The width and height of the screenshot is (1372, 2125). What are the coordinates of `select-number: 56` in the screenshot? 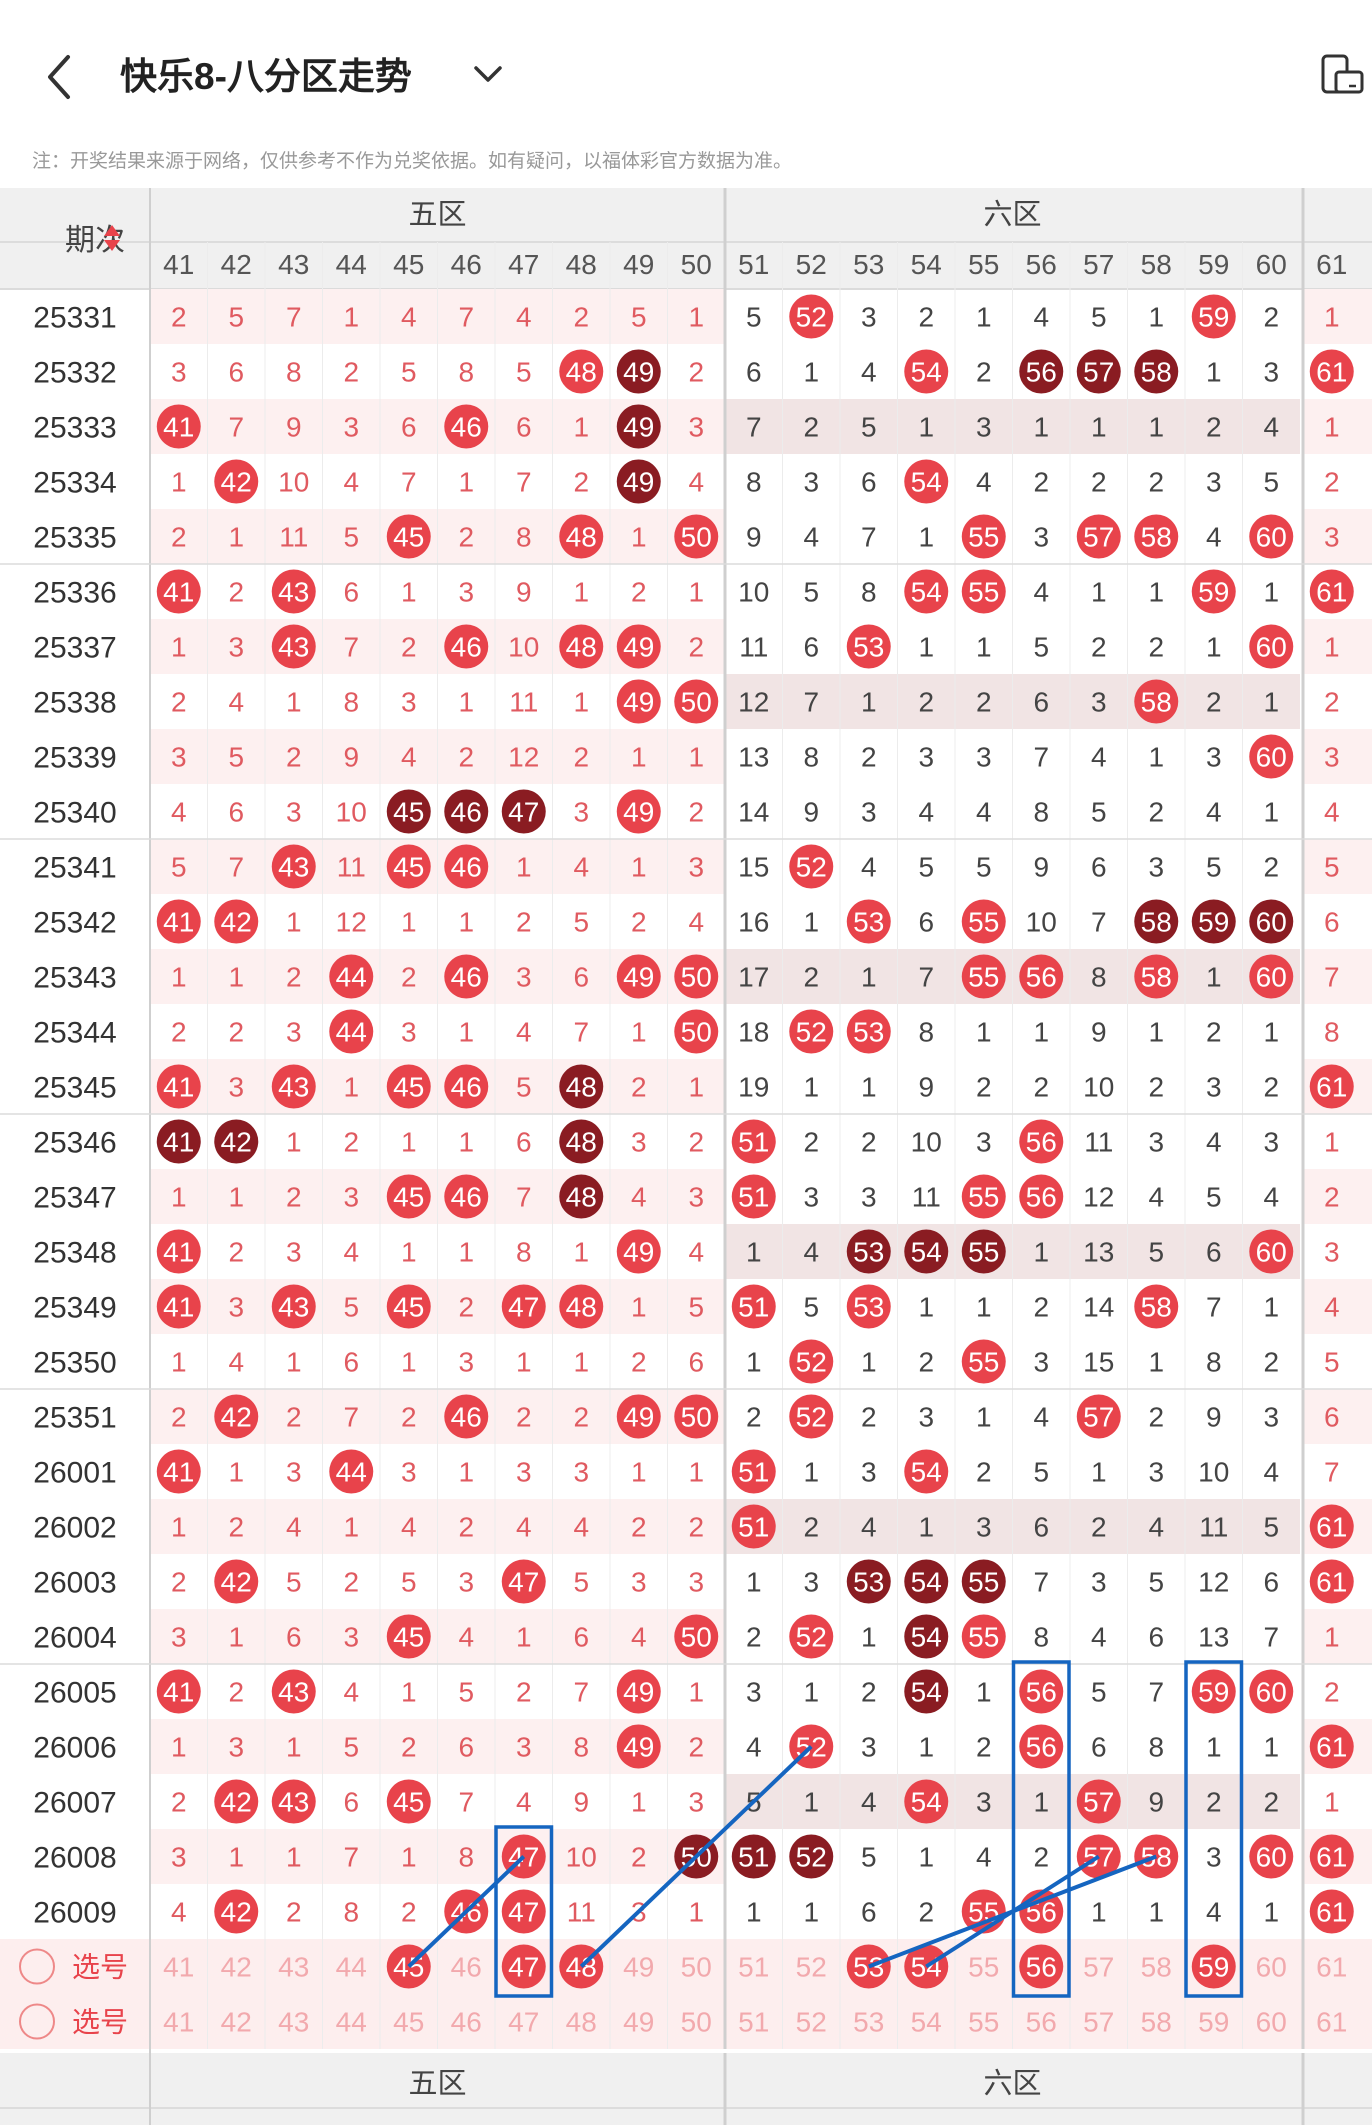 It's located at (1041, 2022).